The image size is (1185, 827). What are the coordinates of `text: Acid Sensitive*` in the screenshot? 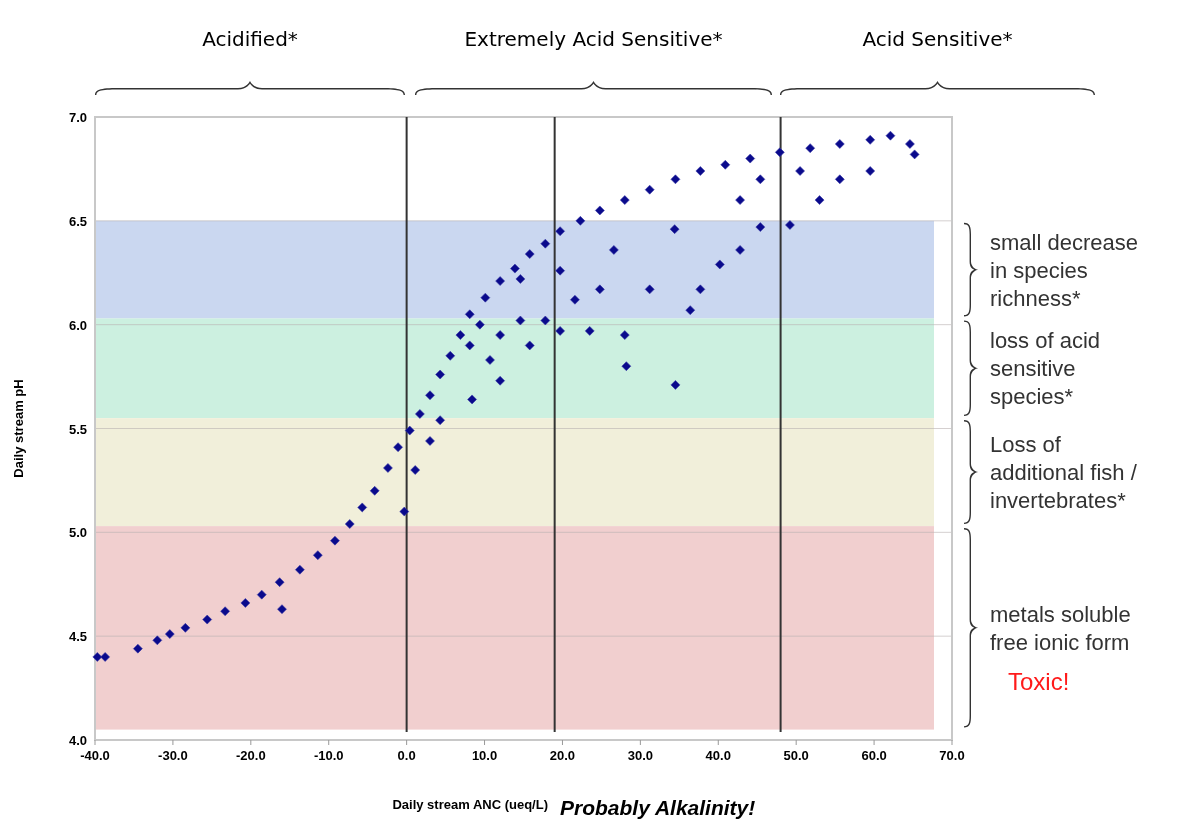 It's located at (937, 39).